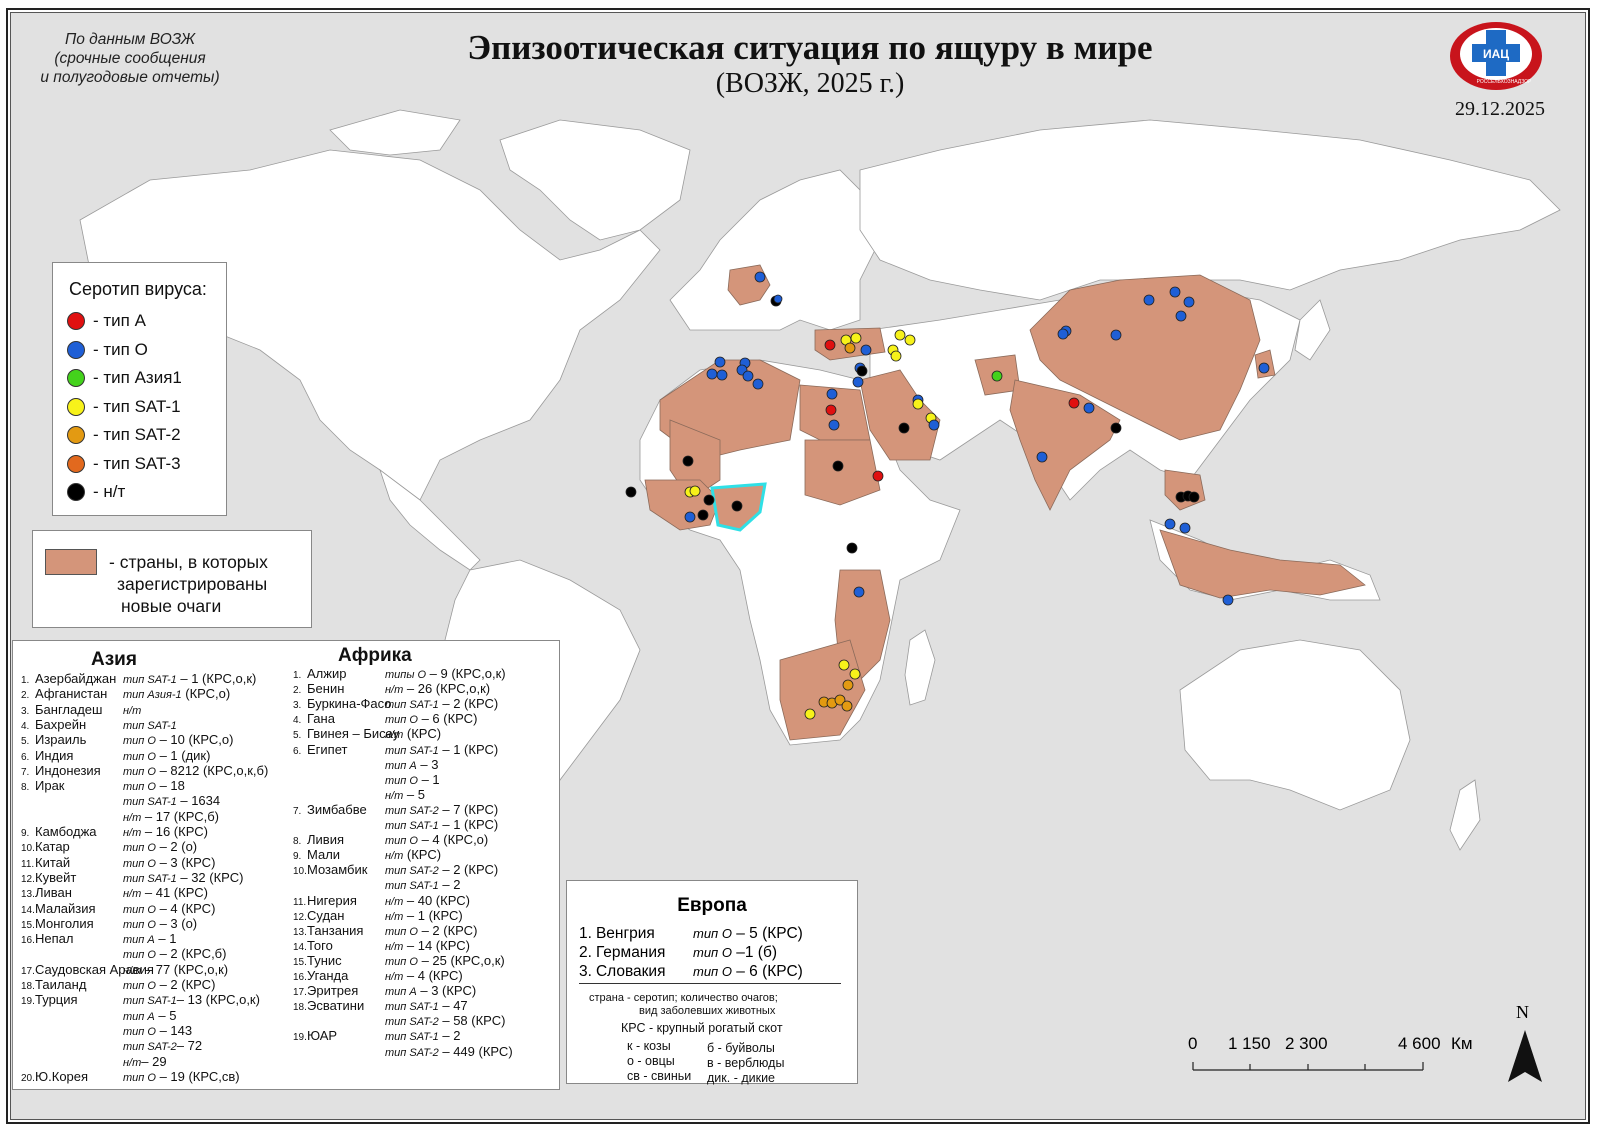 Image resolution: width=1600 pixels, height=1132 pixels. Describe the element at coordinates (427, 900) in the screenshot. I see `outbreak-detail: н/т – 40 (КРС)` at that location.